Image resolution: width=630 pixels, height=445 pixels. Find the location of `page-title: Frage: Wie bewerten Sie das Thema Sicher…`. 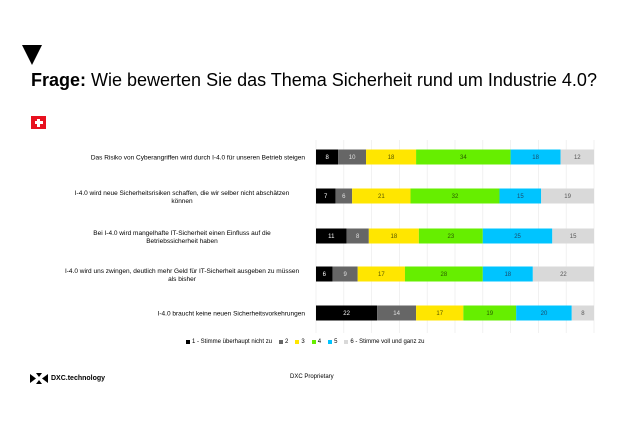

page-title: Frage: Wie bewerten Sie das Thema Sicher… is located at coordinates (314, 80).